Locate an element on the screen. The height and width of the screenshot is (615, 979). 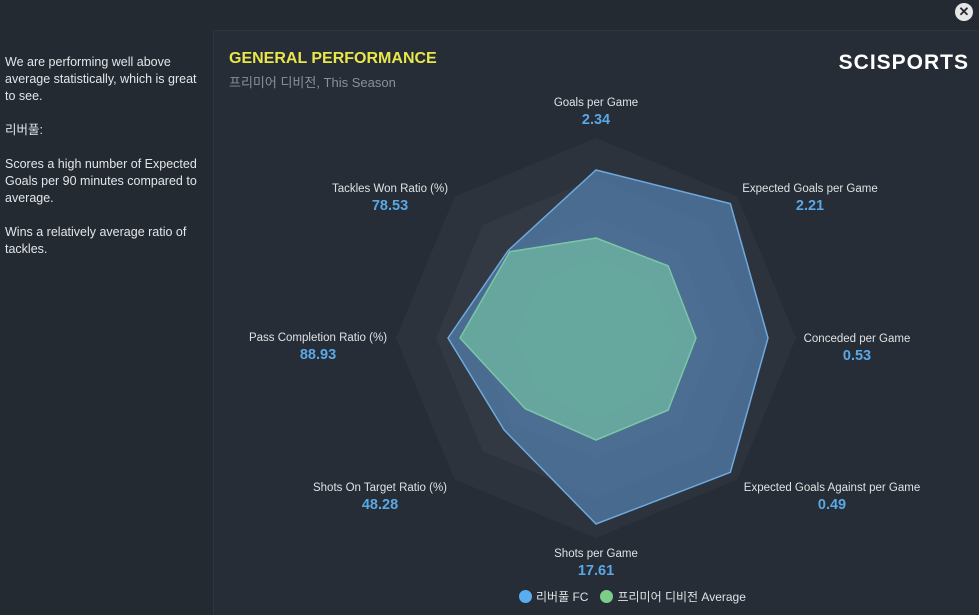
axis-label: Expected Goals Against per Game 0.49 is located at coordinates (832, 497).